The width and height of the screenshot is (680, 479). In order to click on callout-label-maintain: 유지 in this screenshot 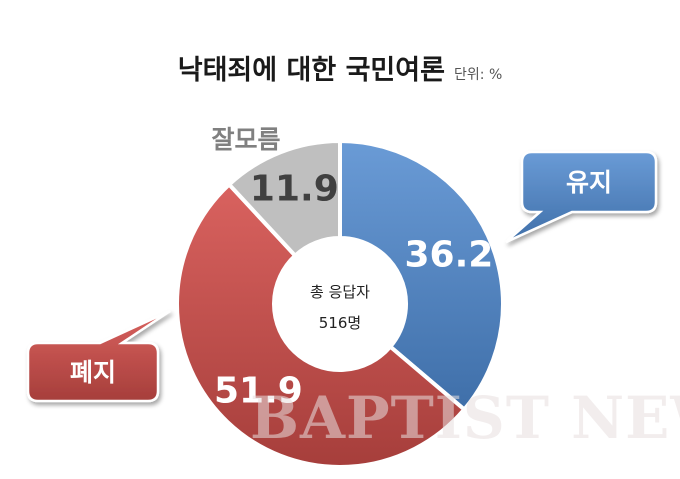, I will do `click(589, 182)`.